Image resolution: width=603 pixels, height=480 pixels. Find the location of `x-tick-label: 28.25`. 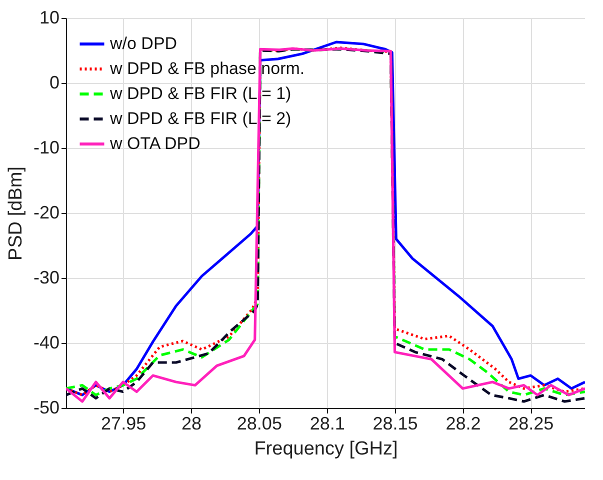

x-tick-label: 28.25 is located at coordinates (531, 424).